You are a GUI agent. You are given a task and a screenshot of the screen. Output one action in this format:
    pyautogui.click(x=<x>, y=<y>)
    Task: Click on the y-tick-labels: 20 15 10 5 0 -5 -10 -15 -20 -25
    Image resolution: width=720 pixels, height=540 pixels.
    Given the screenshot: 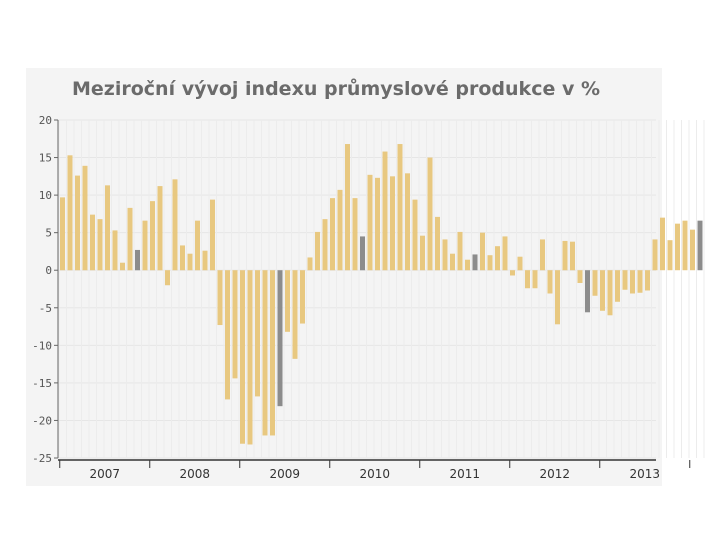 What is the action you would take?
    pyautogui.click(x=42, y=289)
    